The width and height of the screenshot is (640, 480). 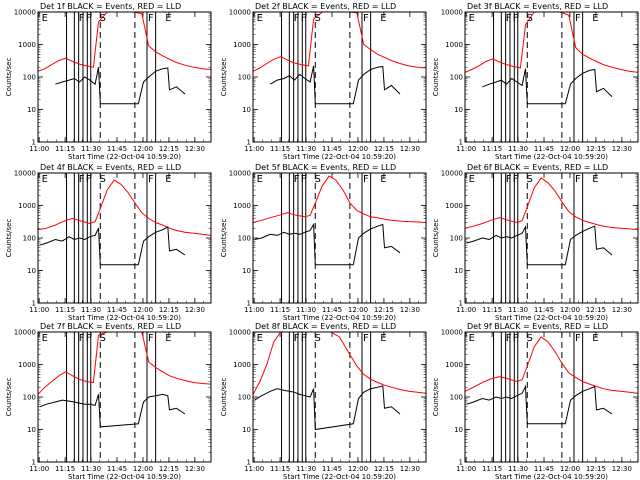 What do you see at coordinates (537, 6) in the screenshot?
I see `panel-title: Det 3f BLACK = Events, RED = LLD` at bounding box center [537, 6].